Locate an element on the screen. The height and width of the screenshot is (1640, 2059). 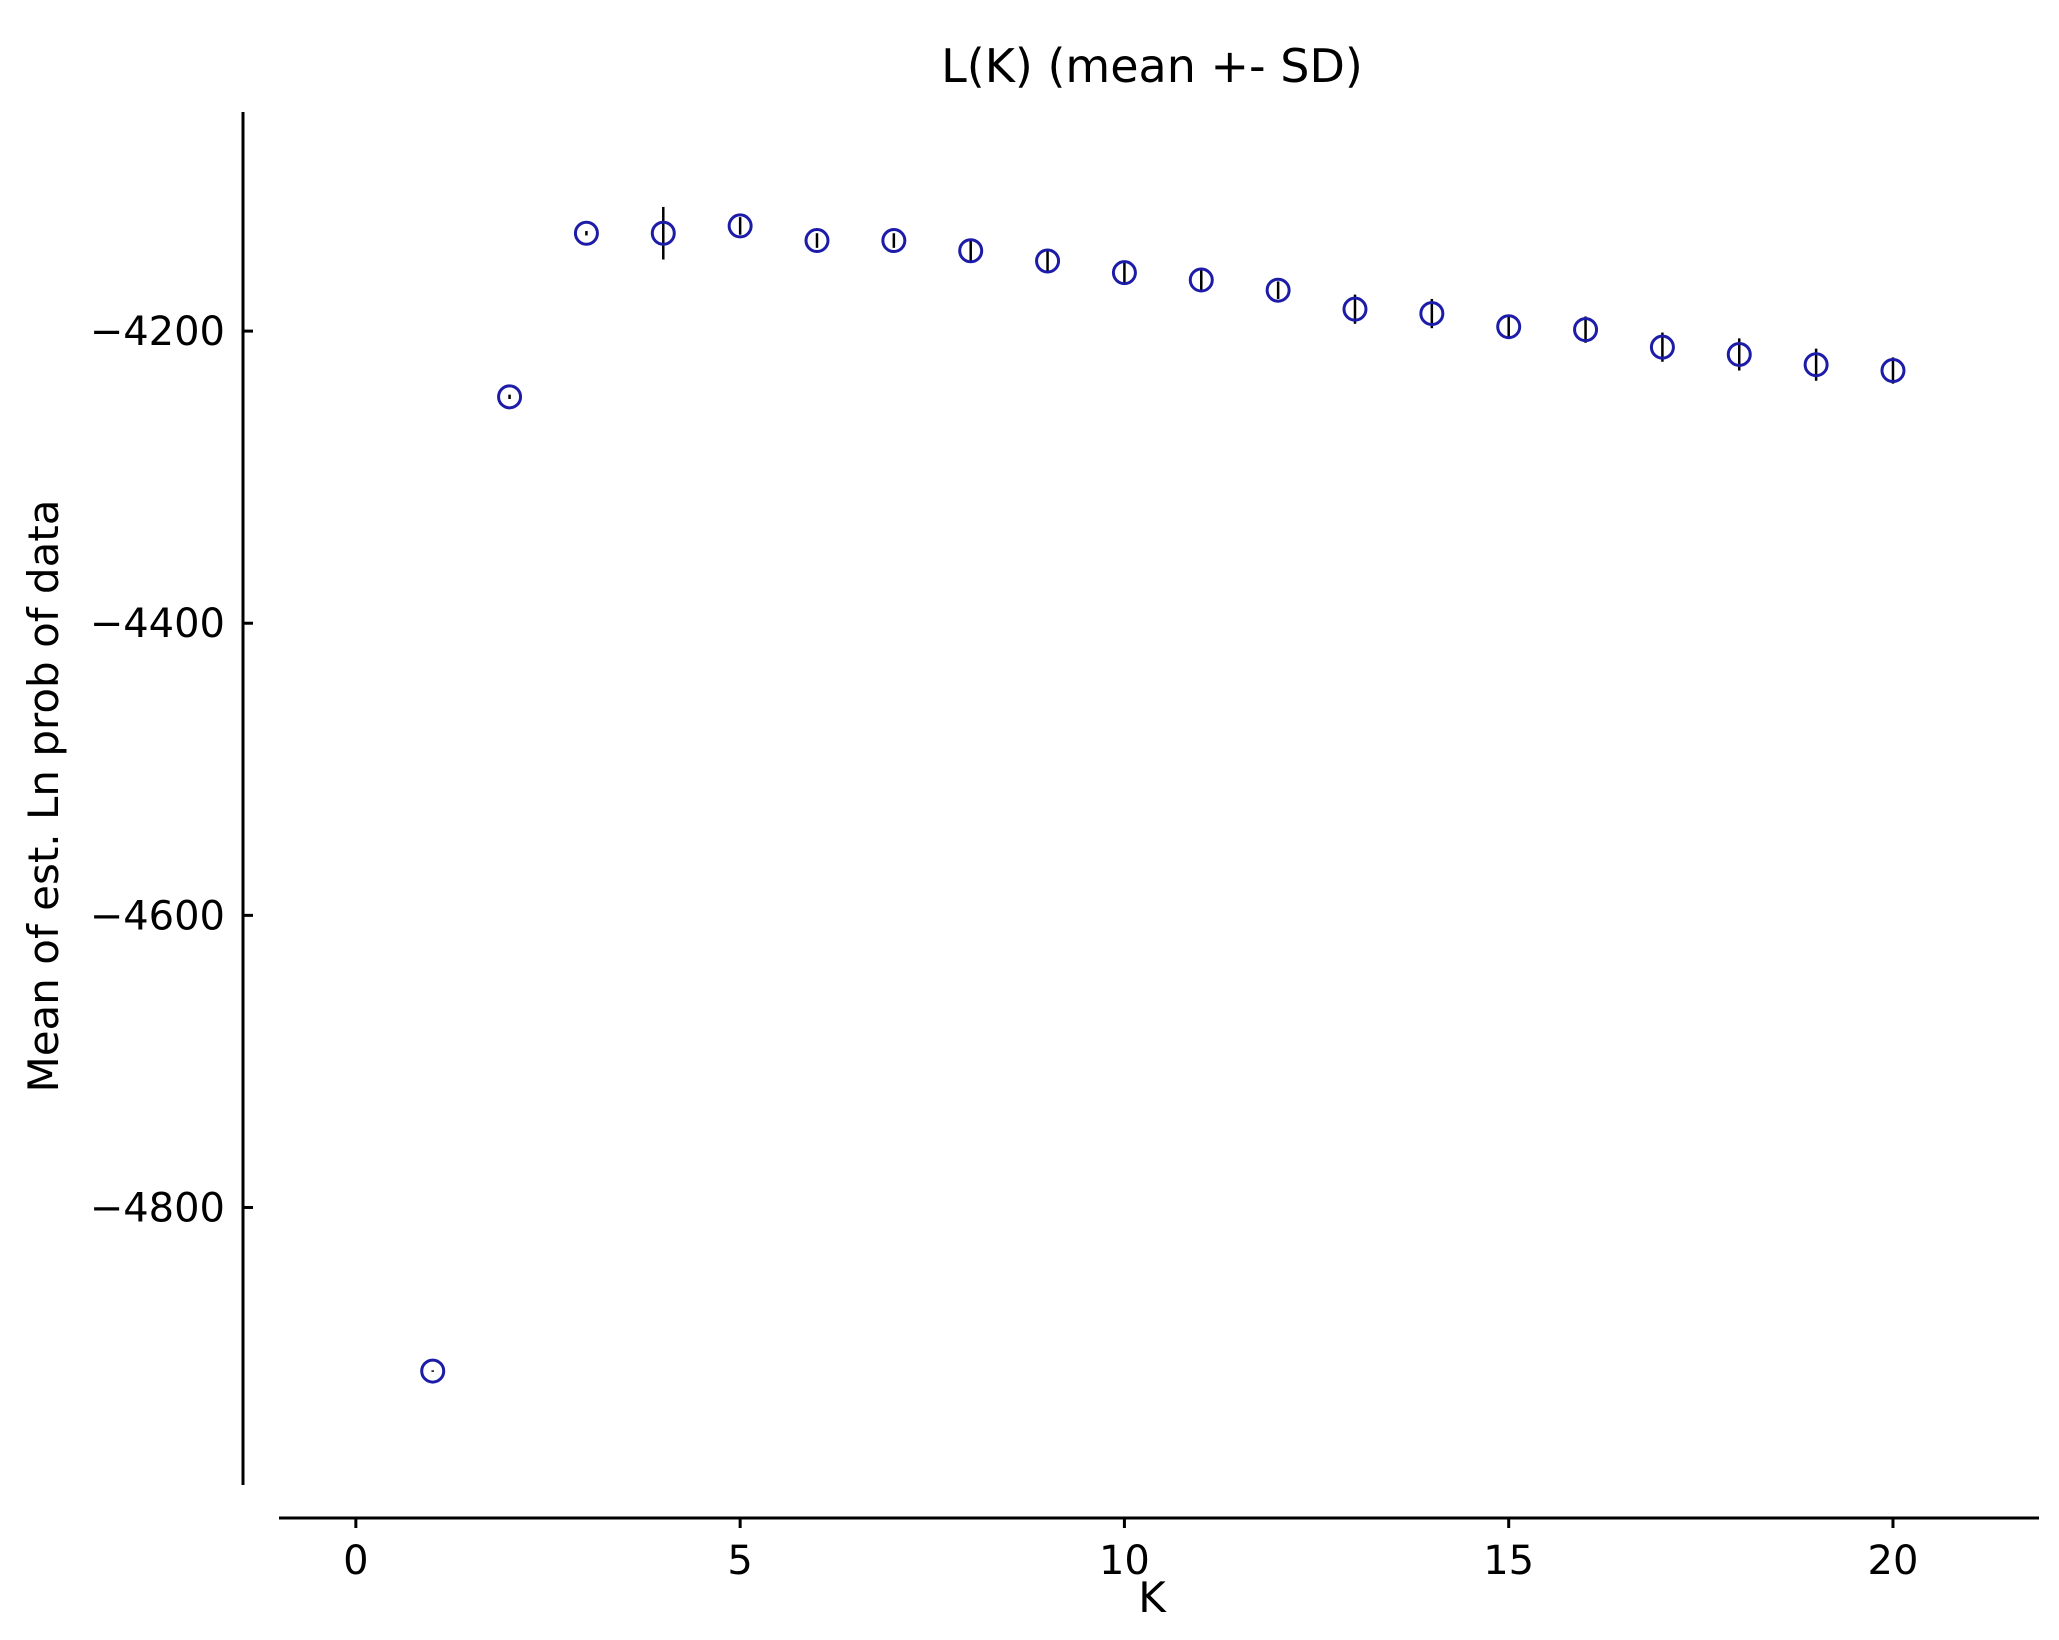
x-tick-label: 5 is located at coordinates (739, 1561).